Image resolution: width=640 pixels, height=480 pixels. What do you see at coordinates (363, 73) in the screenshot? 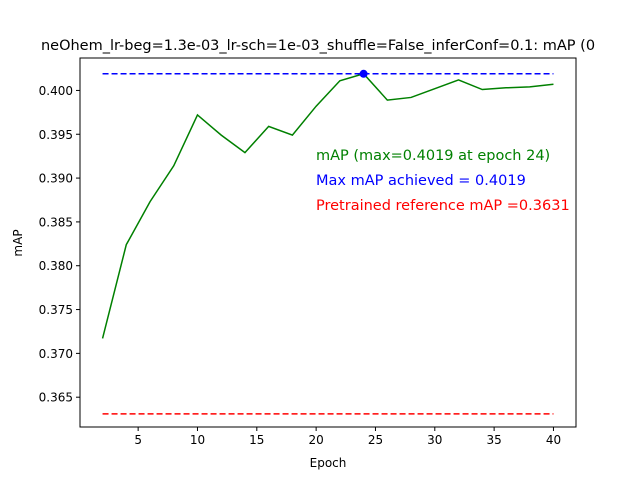
I see `max-point-marker` at bounding box center [363, 73].